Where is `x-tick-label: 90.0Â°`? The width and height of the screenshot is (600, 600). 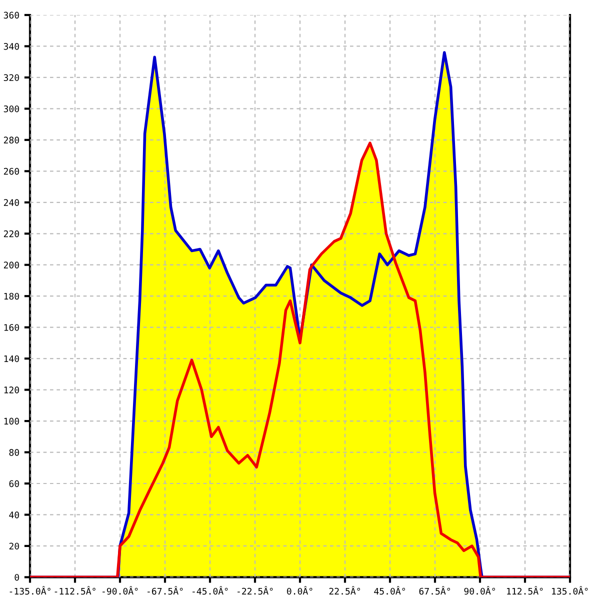 x-tick-label: 90.0Â° is located at coordinates (479, 590).